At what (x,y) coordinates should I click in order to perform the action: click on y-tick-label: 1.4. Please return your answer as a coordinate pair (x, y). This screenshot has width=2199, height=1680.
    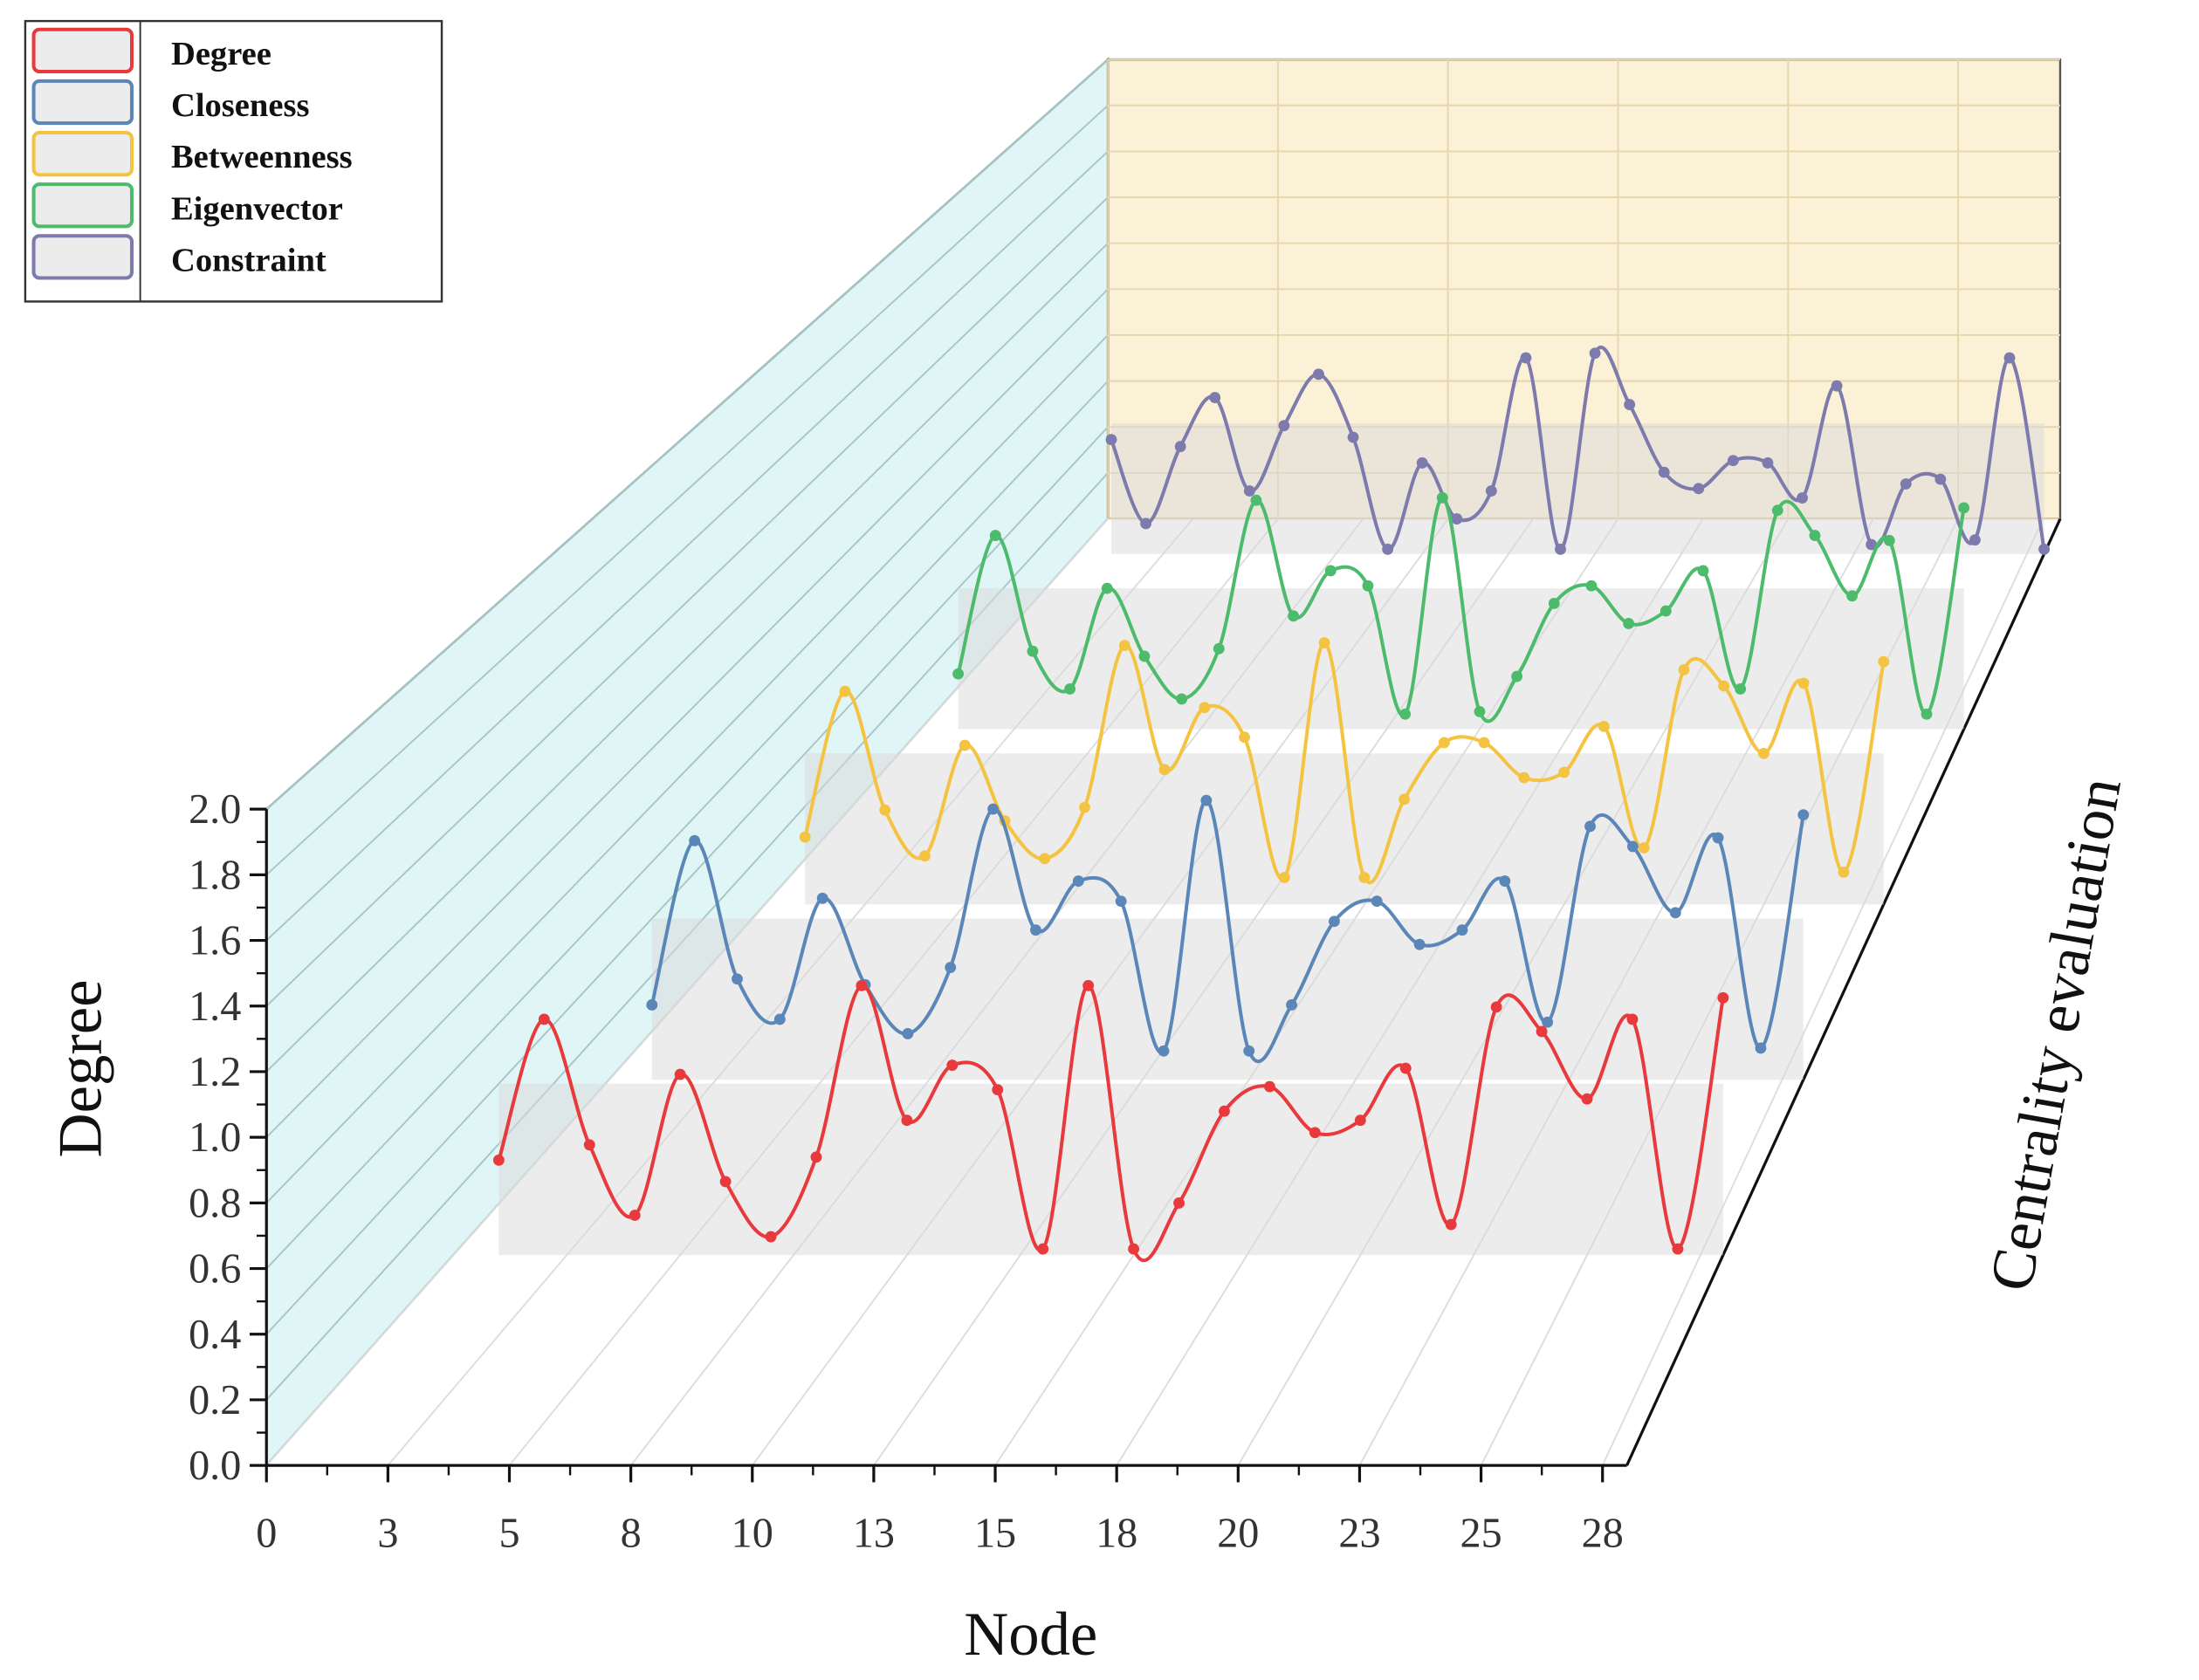
    Looking at the image, I should click on (215, 1007).